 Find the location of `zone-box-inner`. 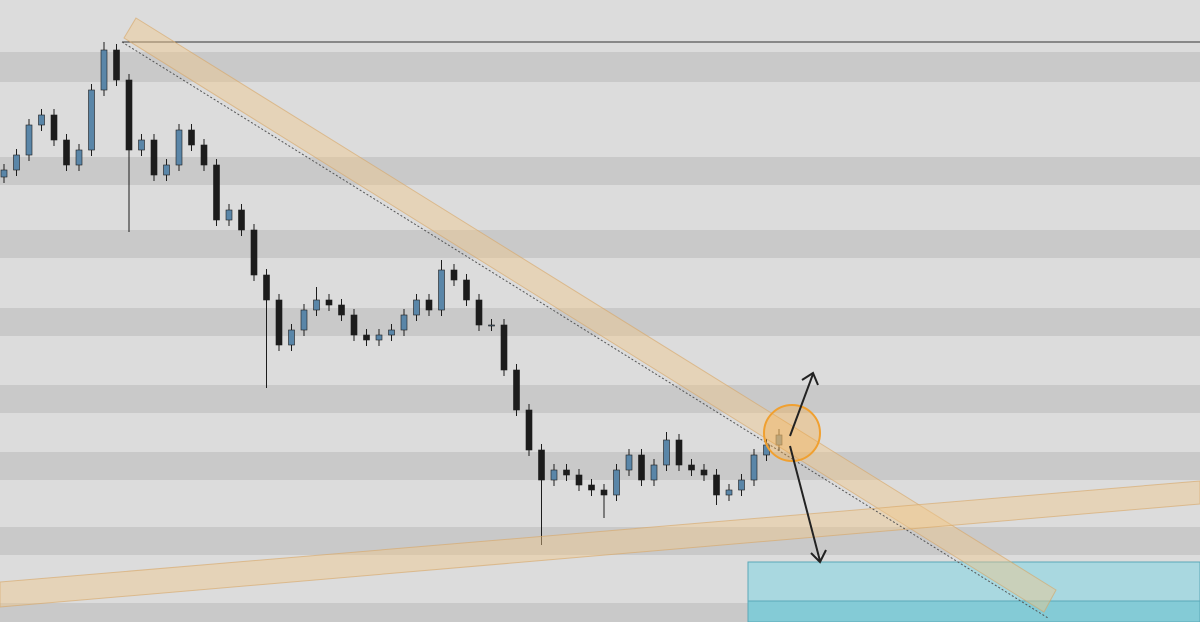

zone-box-inner is located at coordinates (973, 611).